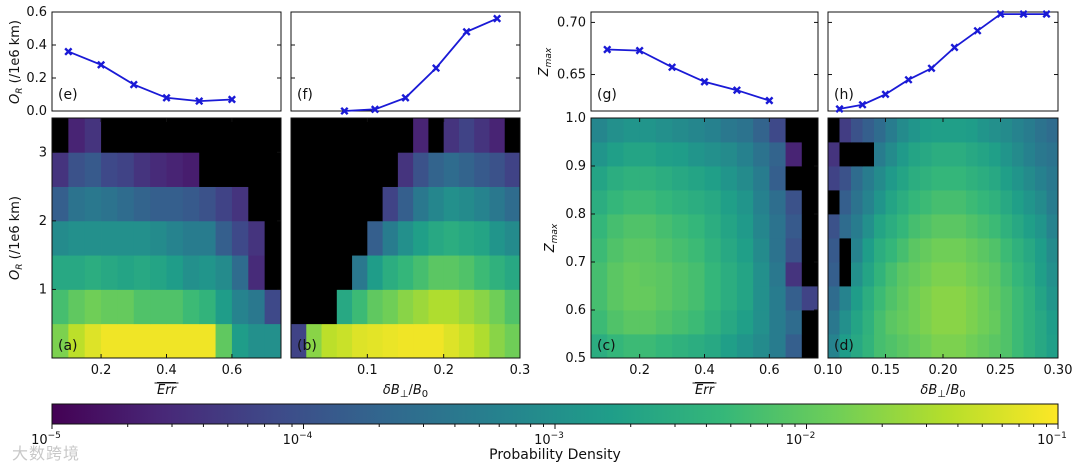 The width and height of the screenshot is (1080, 472). What do you see at coordinates (43, 289) in the screenshot?
I see `ytick-label-a: 1` at bounding box center [43, 289].